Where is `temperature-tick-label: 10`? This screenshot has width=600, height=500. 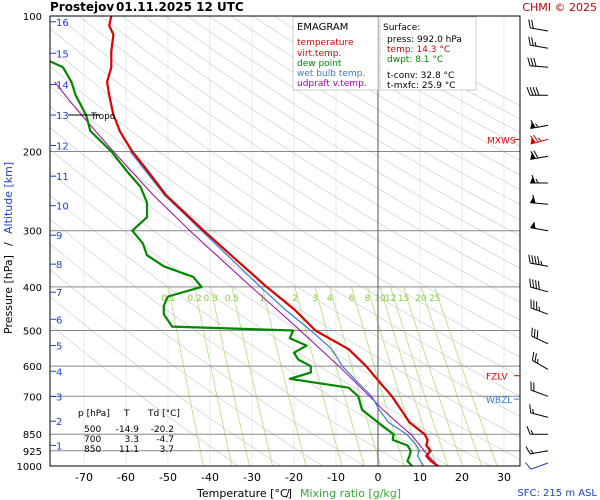 temperature-tick-label: 10 is located at coordinates (420, 477).